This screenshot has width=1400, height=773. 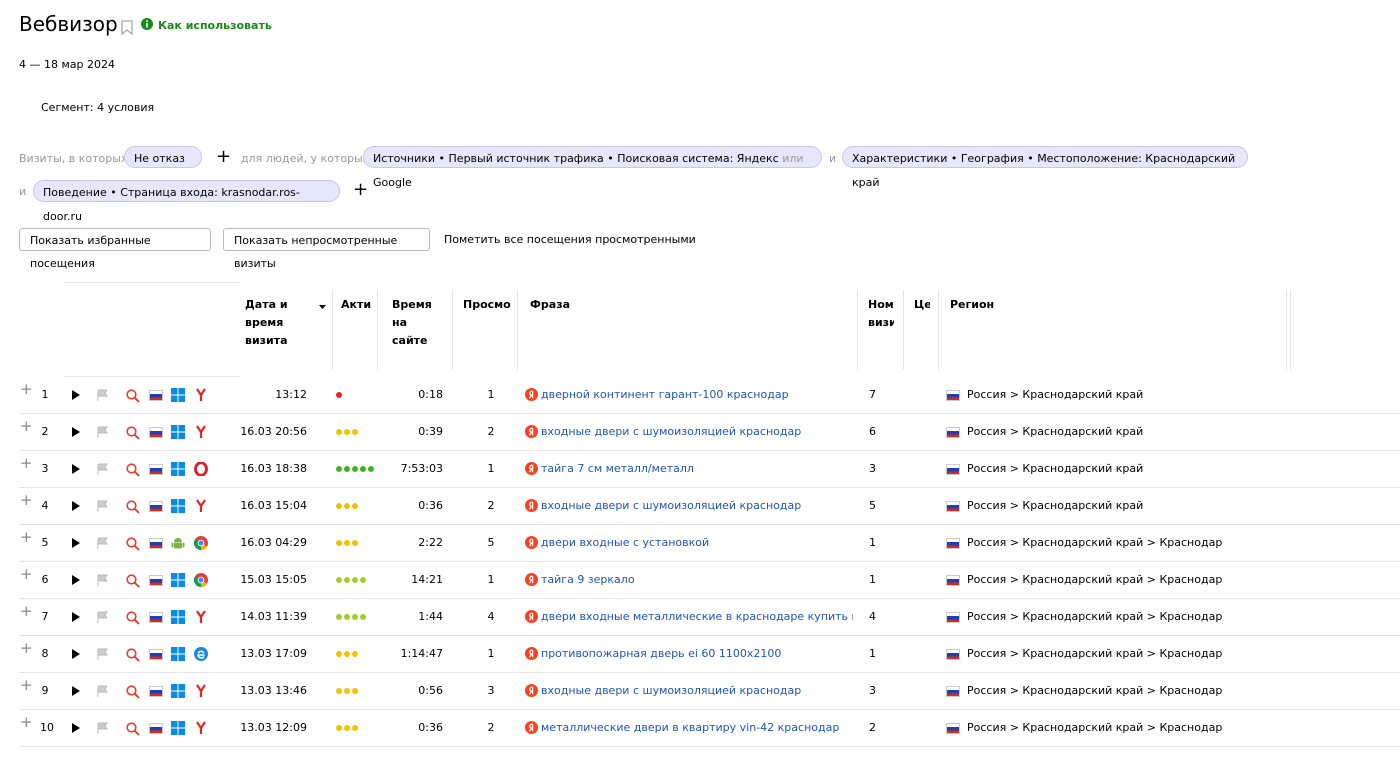 What do you see at coordinates (273, 579) in the screenshot?
I see `visit-date: 15.03 15:05` at bounding box center [273, 579].